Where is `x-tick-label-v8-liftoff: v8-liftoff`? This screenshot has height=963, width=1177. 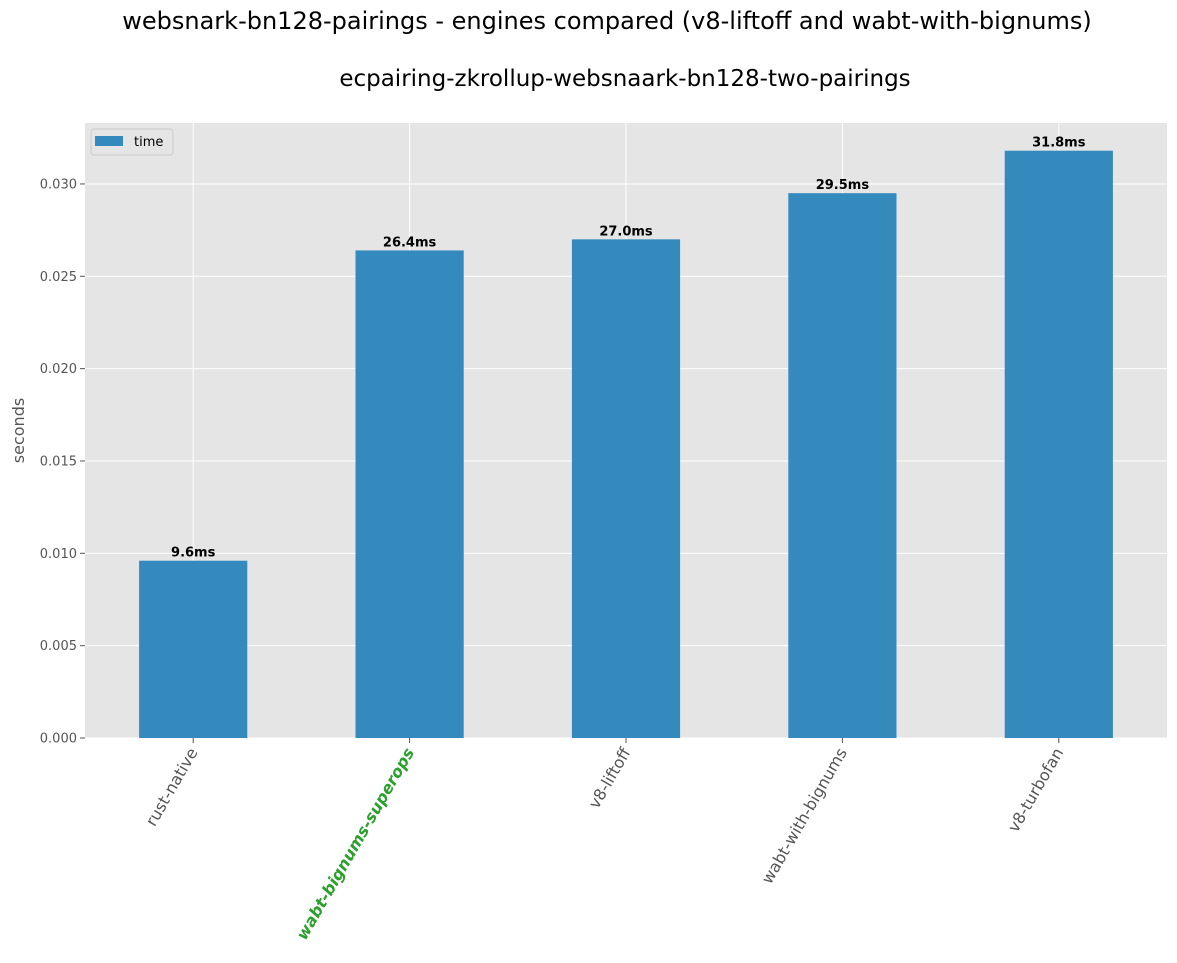 x-tick-label-v8-liftoff: v8-liftoff is located at coordinates (610, 778).